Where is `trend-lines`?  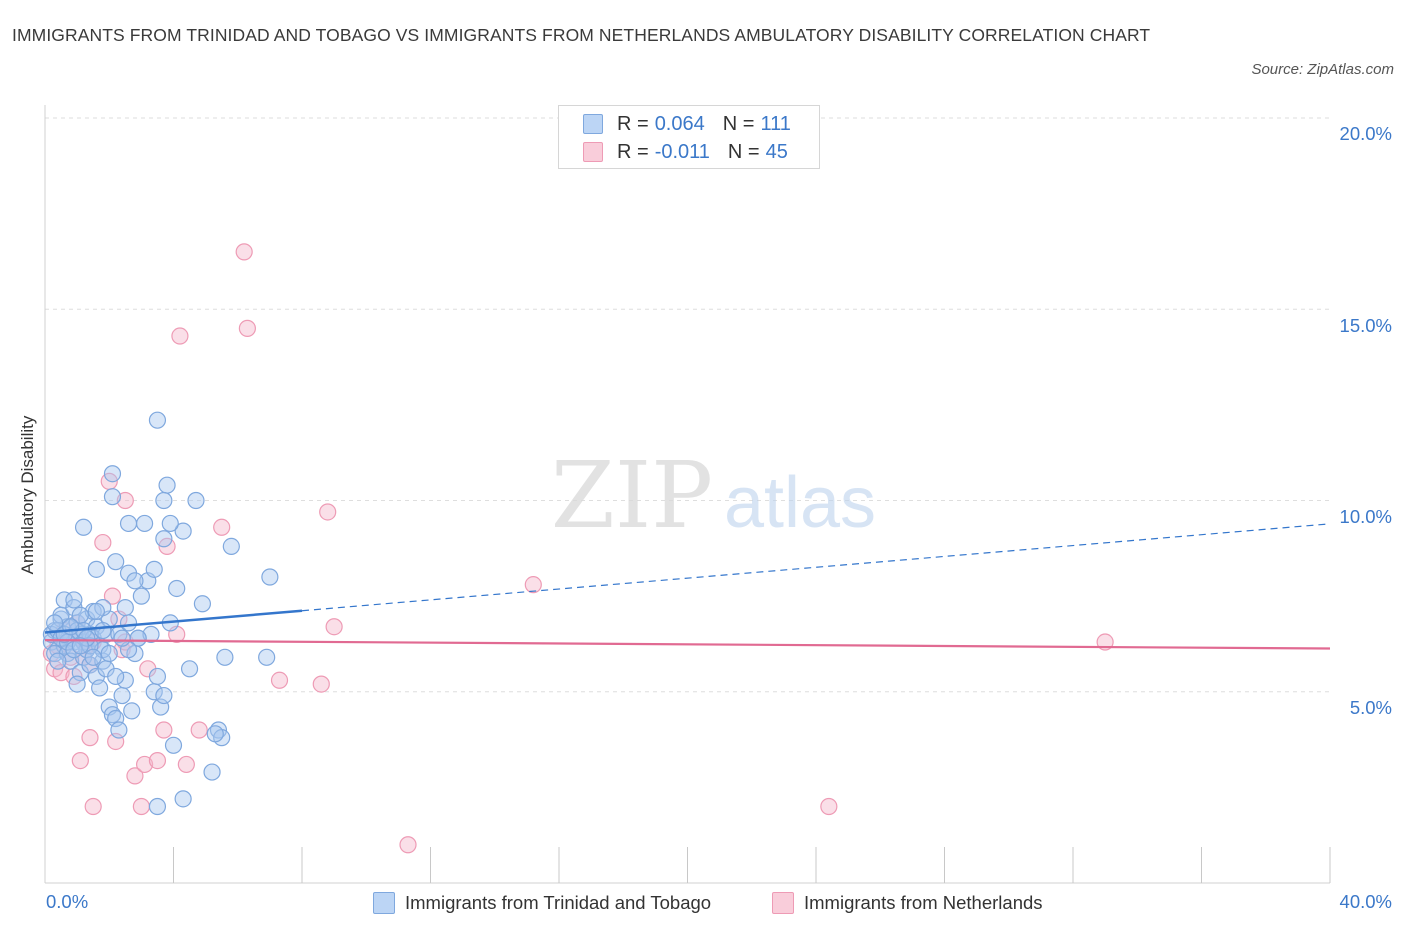
trend-lines is located at coordinates (687, 586).